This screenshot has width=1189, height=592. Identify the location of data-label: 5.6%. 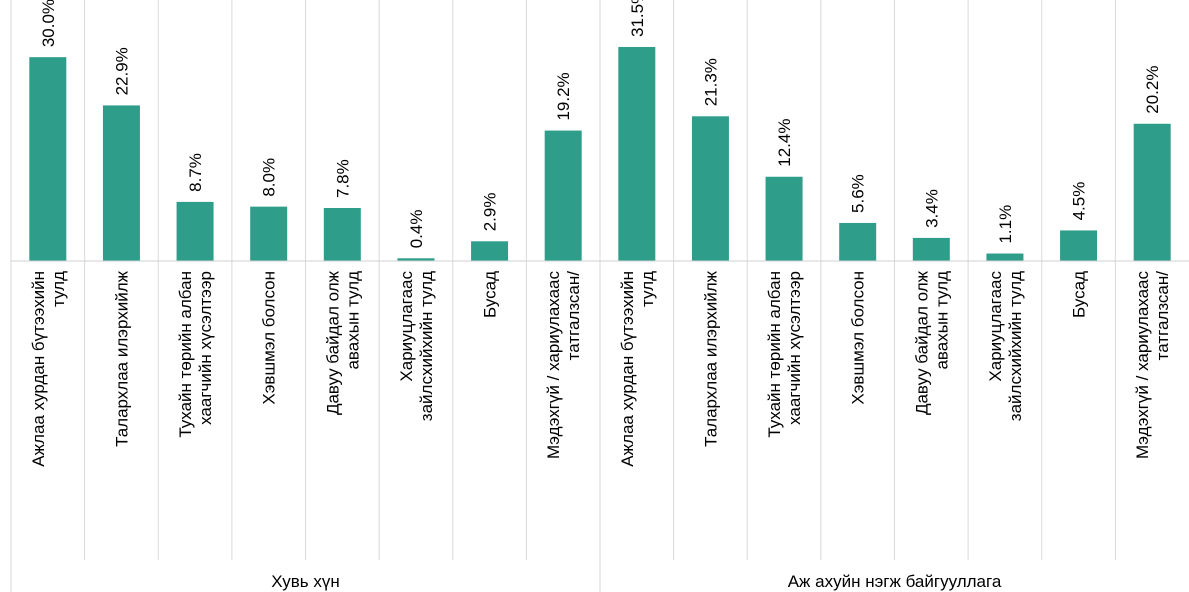
(858, 193).